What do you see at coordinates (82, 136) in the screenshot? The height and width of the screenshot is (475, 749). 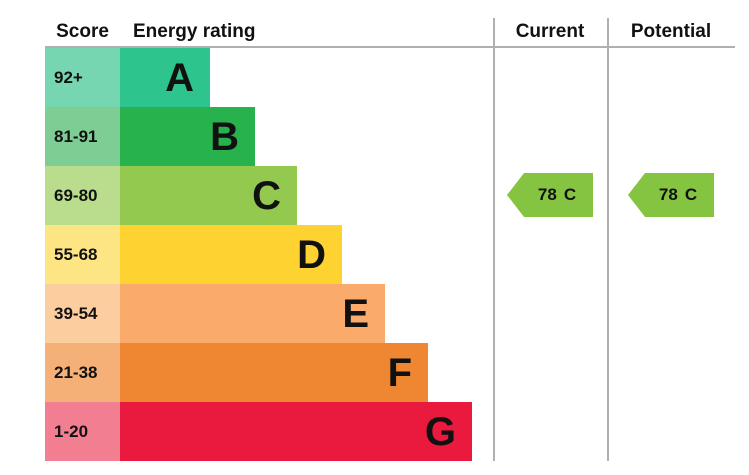 I see `score-range-b: 81-91` at bounding box center [82, 136].